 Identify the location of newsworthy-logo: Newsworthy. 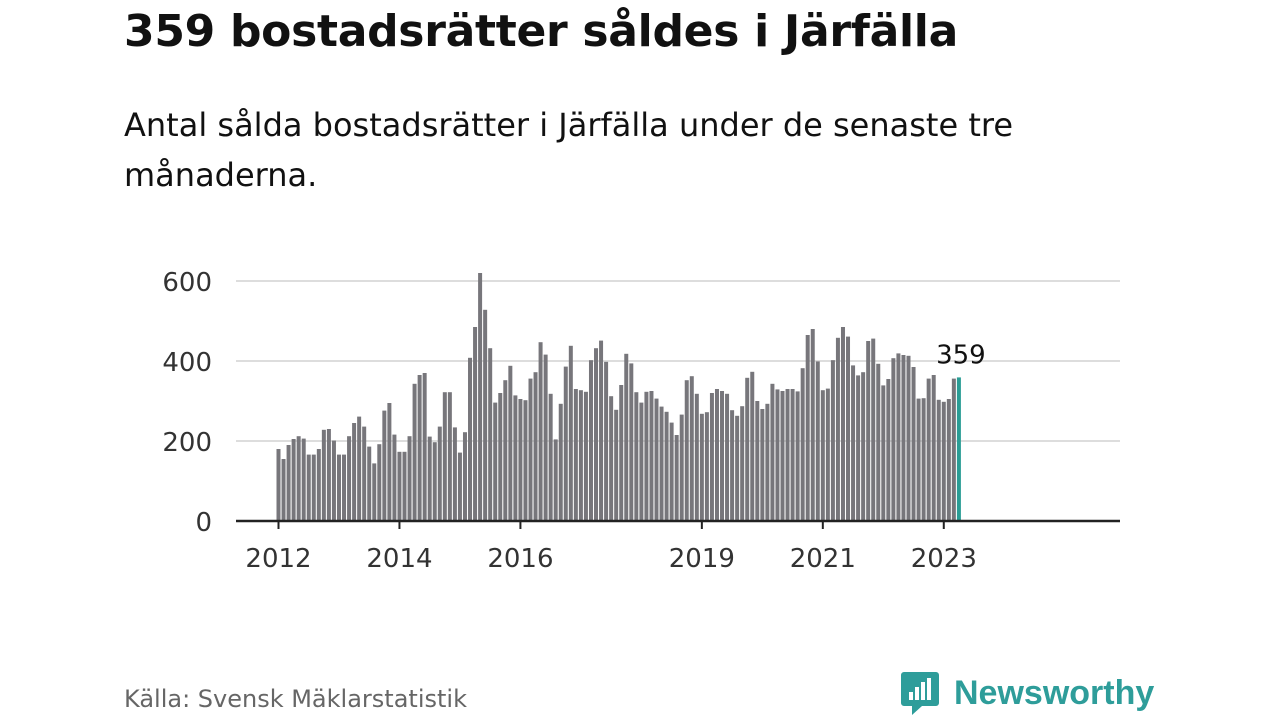
(1027, 693).